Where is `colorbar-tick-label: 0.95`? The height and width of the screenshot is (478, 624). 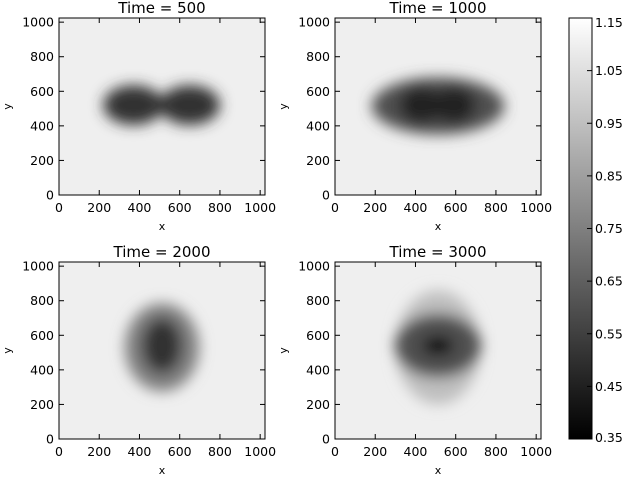
colorbar-tick-label: 0.95 is located at coordinates (609, 123).